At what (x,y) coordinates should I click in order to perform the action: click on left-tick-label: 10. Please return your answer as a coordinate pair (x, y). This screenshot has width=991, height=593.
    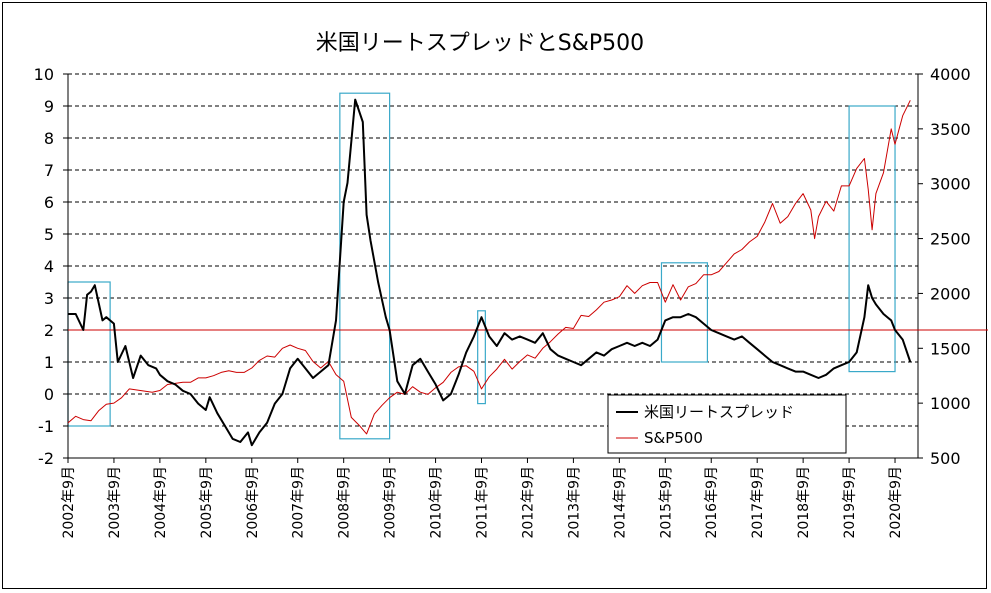
    Looking at the image, I should click on (44, 74).